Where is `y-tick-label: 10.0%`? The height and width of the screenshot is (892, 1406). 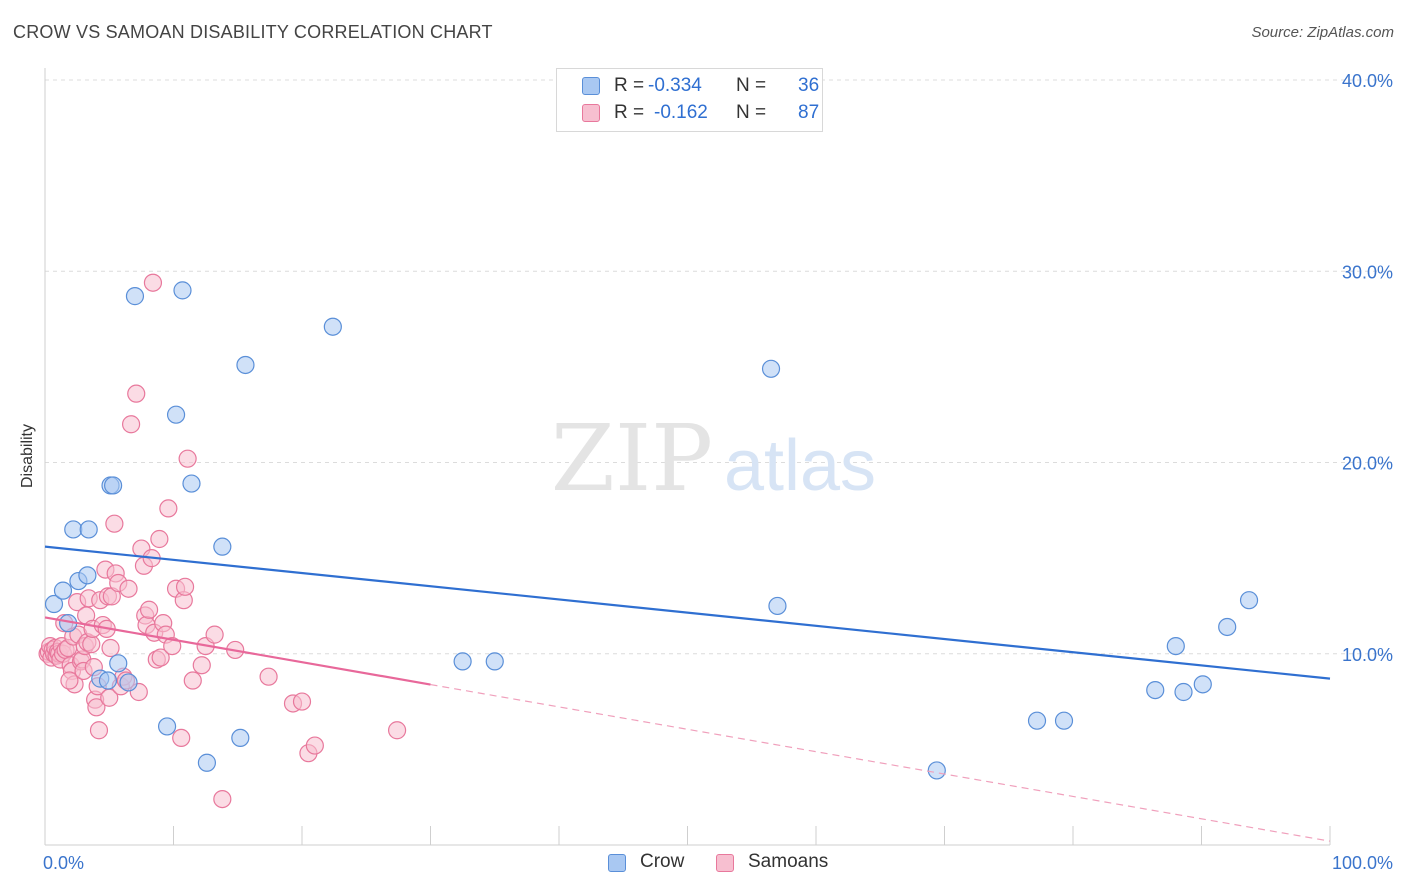 y-tick-label: 10.0% is located at coordinates (1367, 655).